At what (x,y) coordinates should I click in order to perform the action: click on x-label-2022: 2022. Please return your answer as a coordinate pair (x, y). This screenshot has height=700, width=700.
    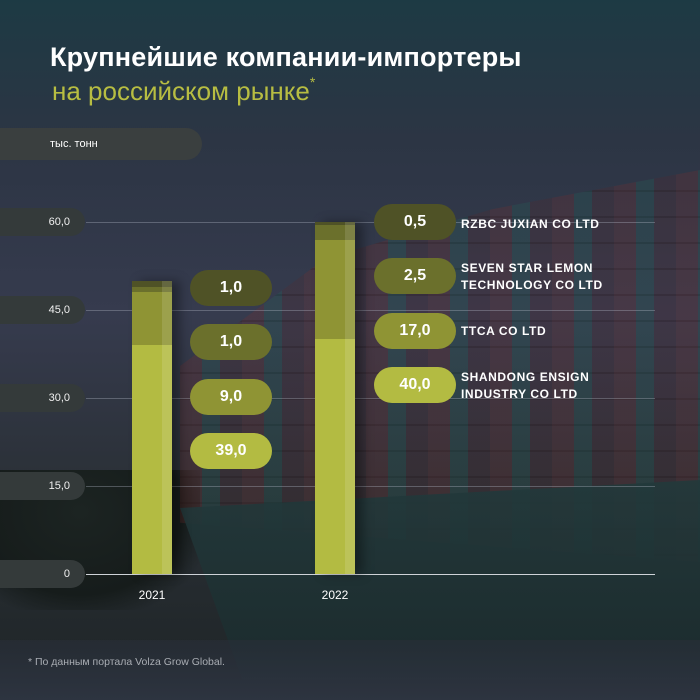
    Looking at the image, I should click on (335, 595).